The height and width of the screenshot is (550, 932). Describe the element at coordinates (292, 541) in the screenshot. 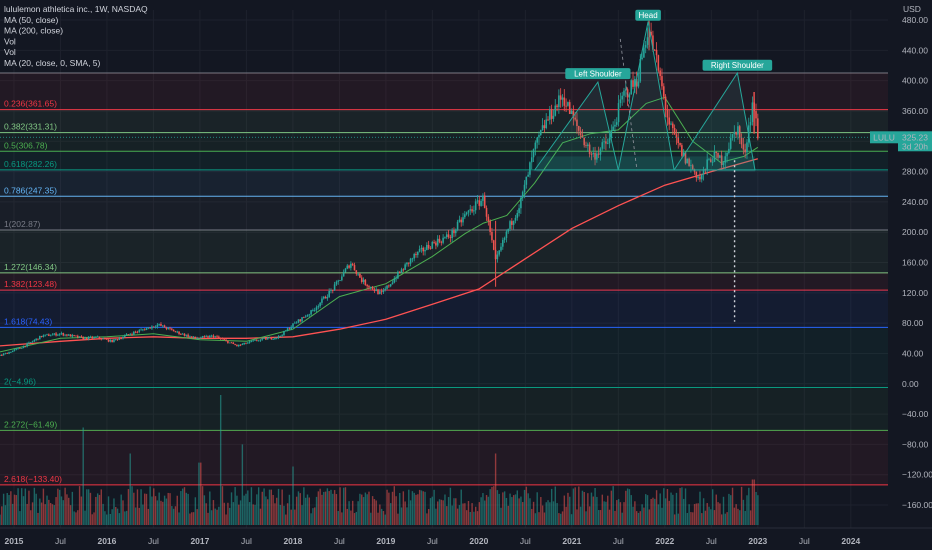

I see `time-tick-label: 2018` at that location.